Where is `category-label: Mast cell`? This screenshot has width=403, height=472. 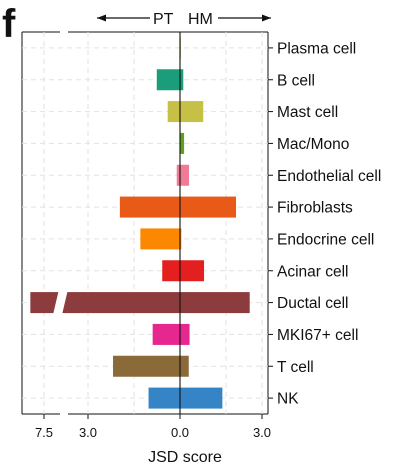
category-label: Mast cell is located at coordinates (307, 112).